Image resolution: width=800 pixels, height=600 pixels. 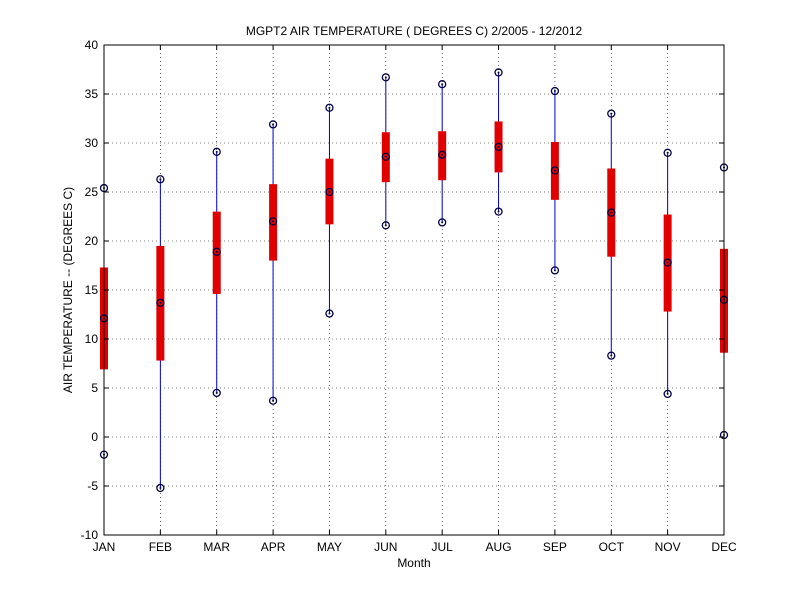 What do you see at coordinates (413, 563) in the screenshot?
I see `x-axis-label: Month` at bounding box center [413, 563].